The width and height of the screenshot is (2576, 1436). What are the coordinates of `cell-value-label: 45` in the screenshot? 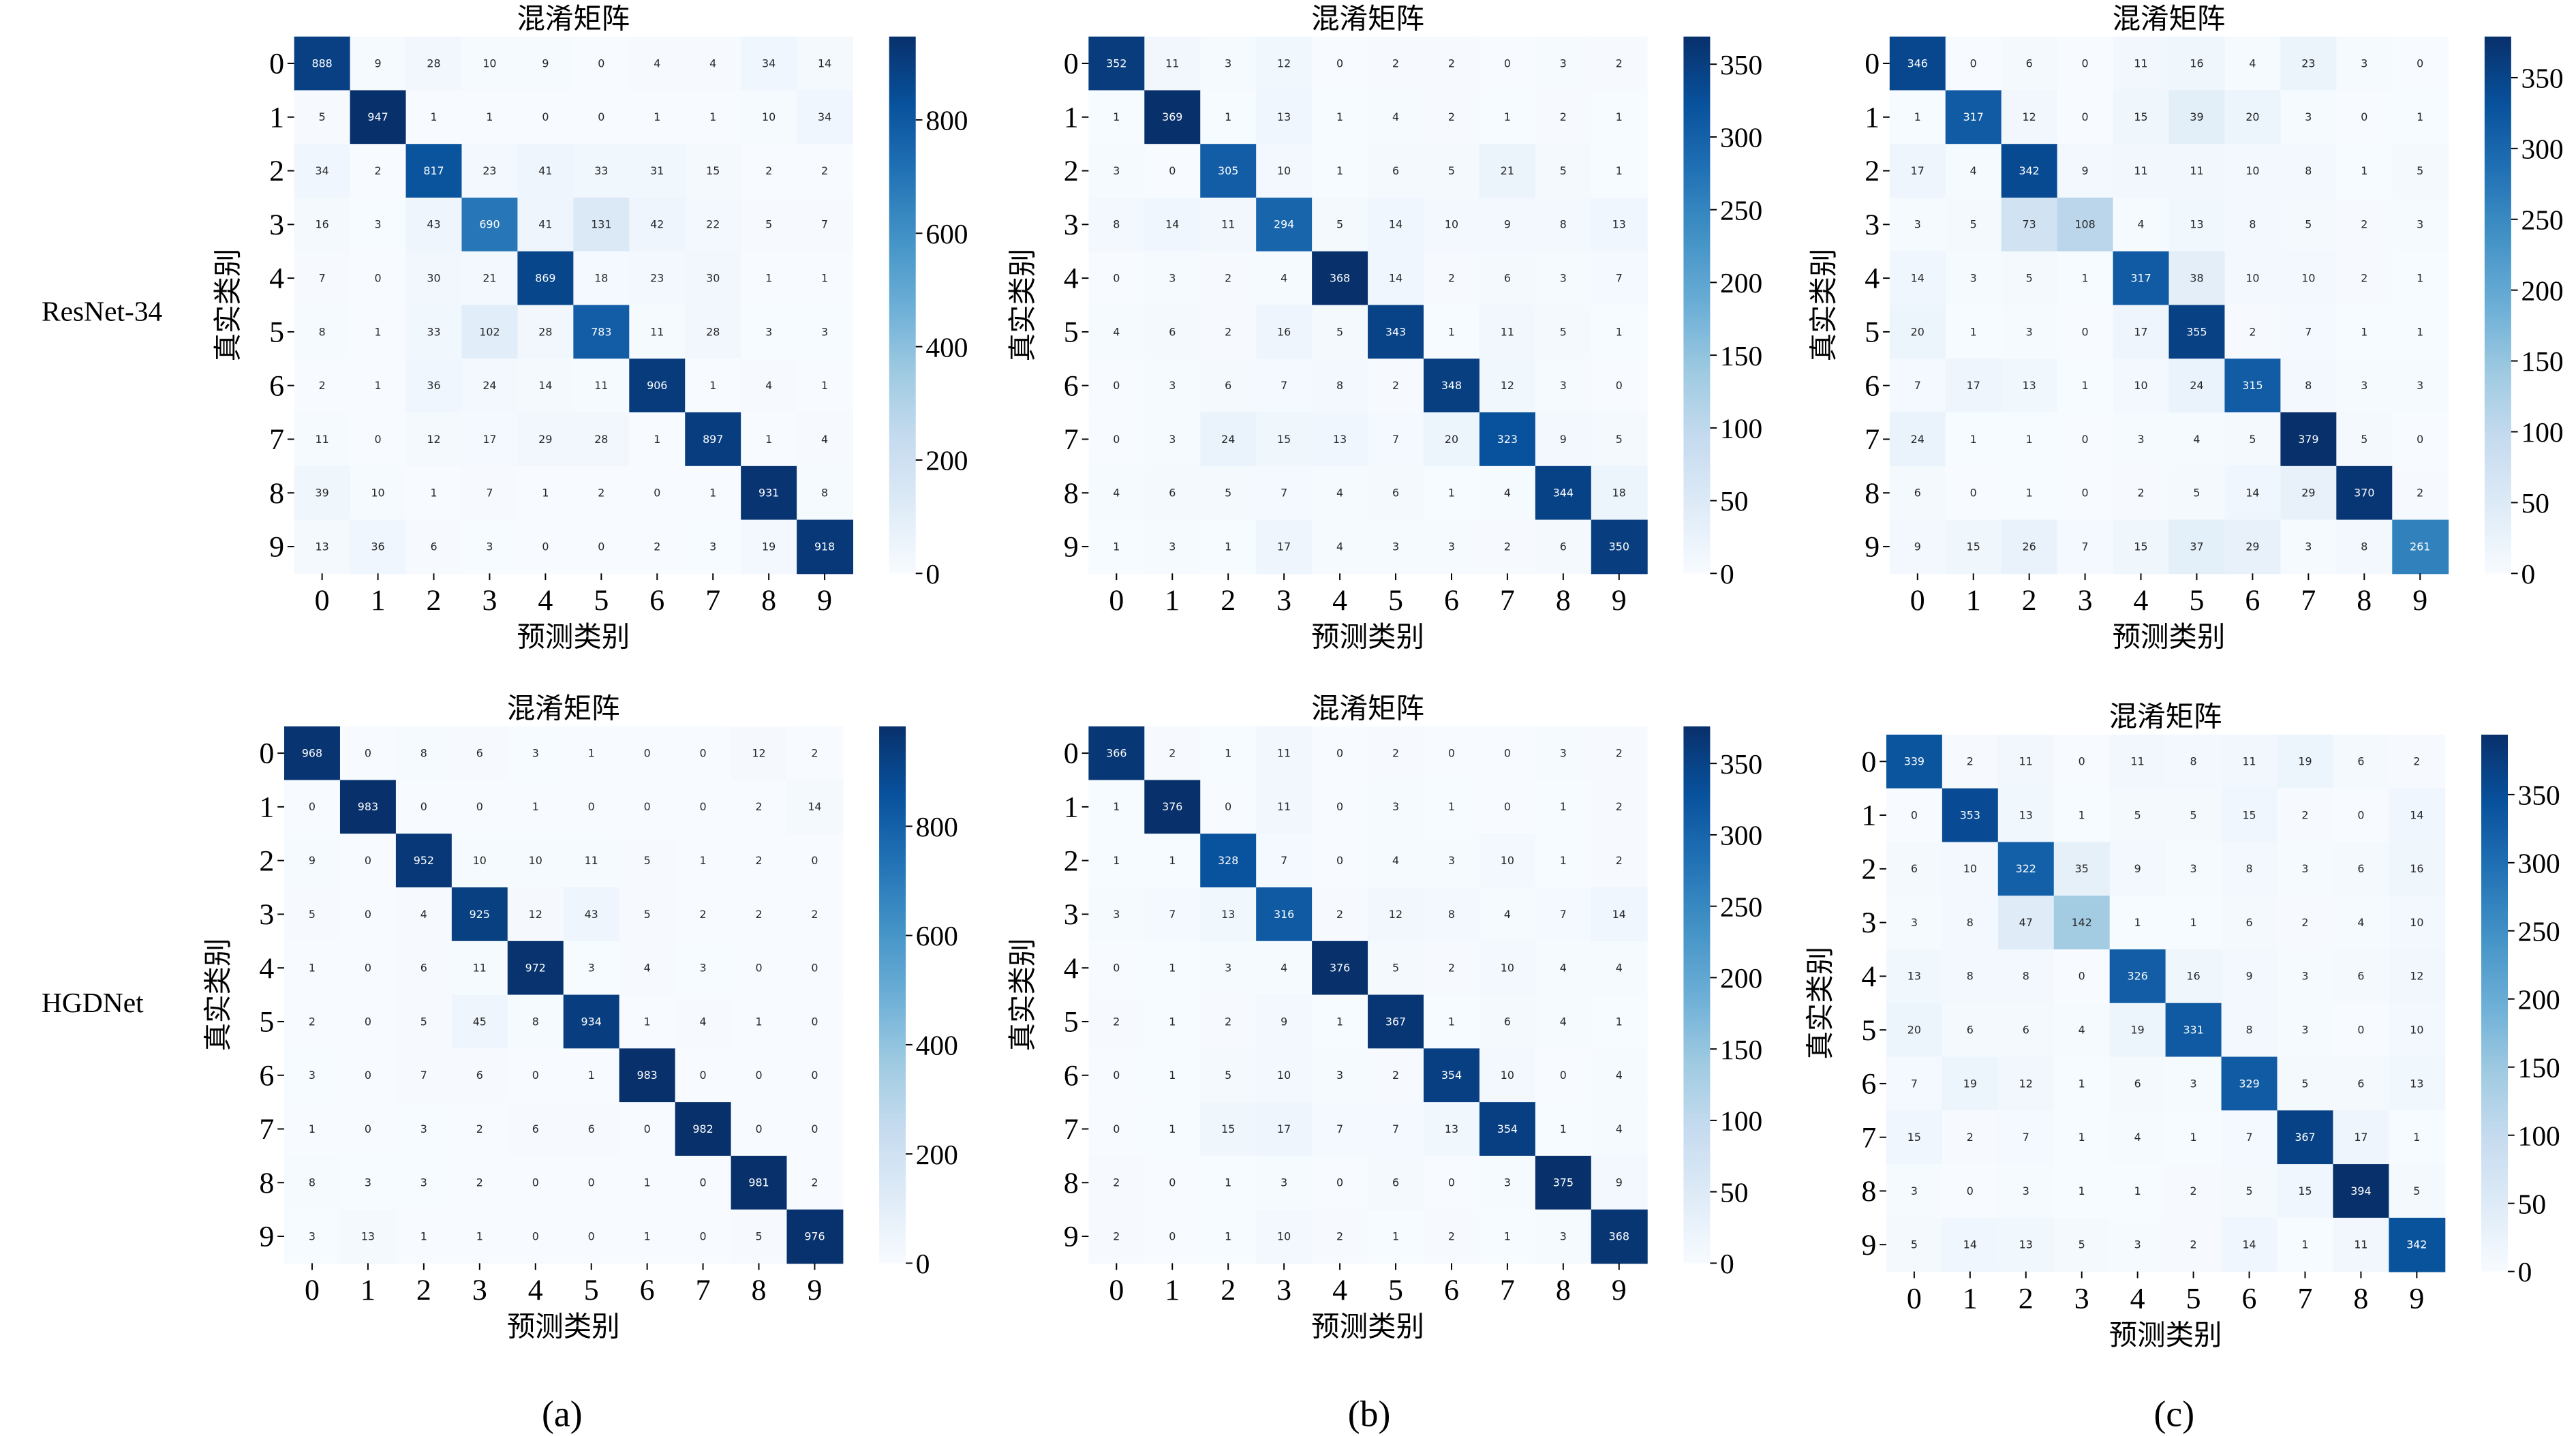 It's located at (480, 1022).